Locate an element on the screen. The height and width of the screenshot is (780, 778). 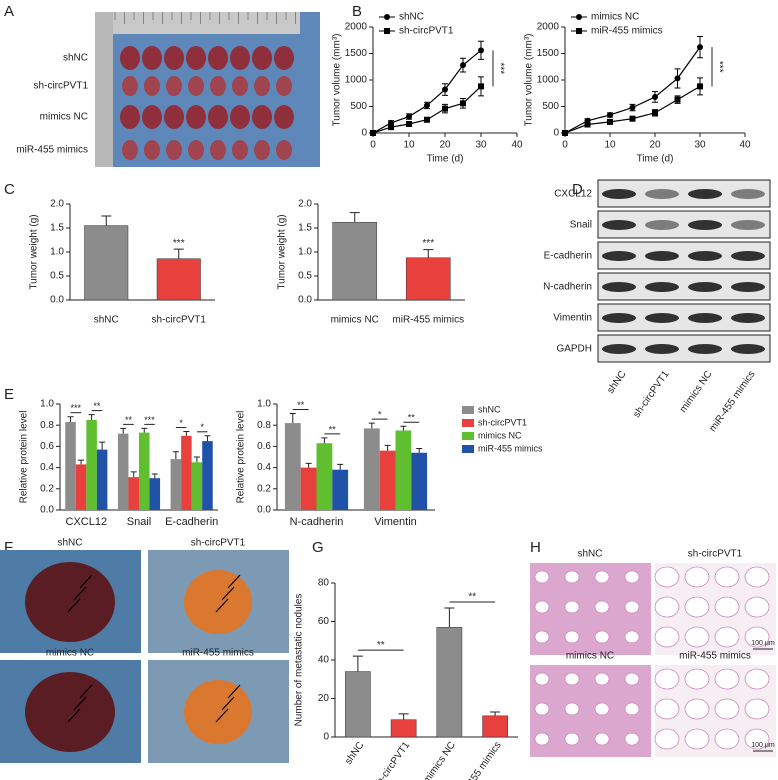
y-tick-label: 0.0 is located at coordinates (305, 300).